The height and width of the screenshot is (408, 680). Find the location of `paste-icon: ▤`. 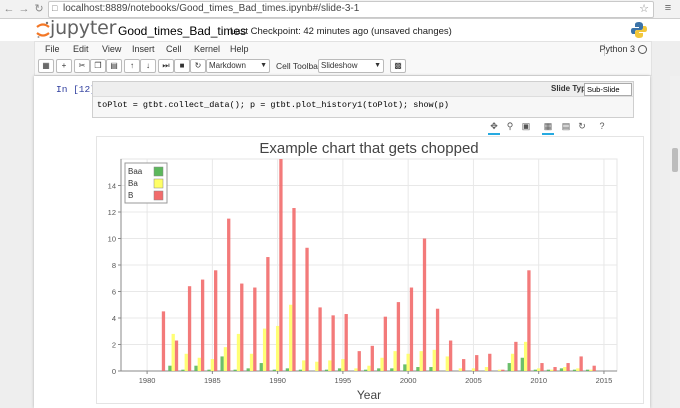

paste-icon: ▤ is located at coordinates (114, 66).